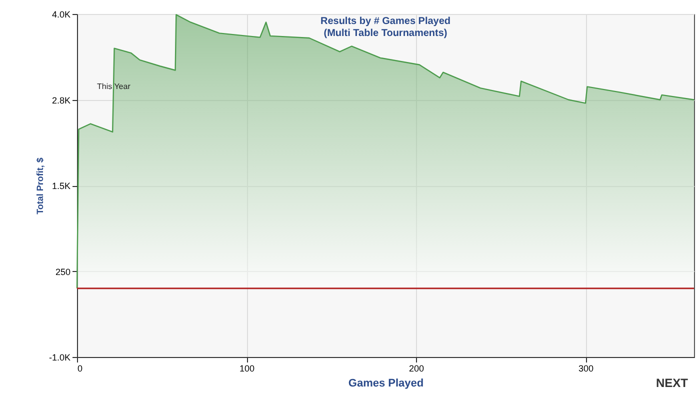  What do you see at coordinates (386, 384) in the screenshot?
I see `x-axis-title: Games Played` at bounding box center [386, 384].